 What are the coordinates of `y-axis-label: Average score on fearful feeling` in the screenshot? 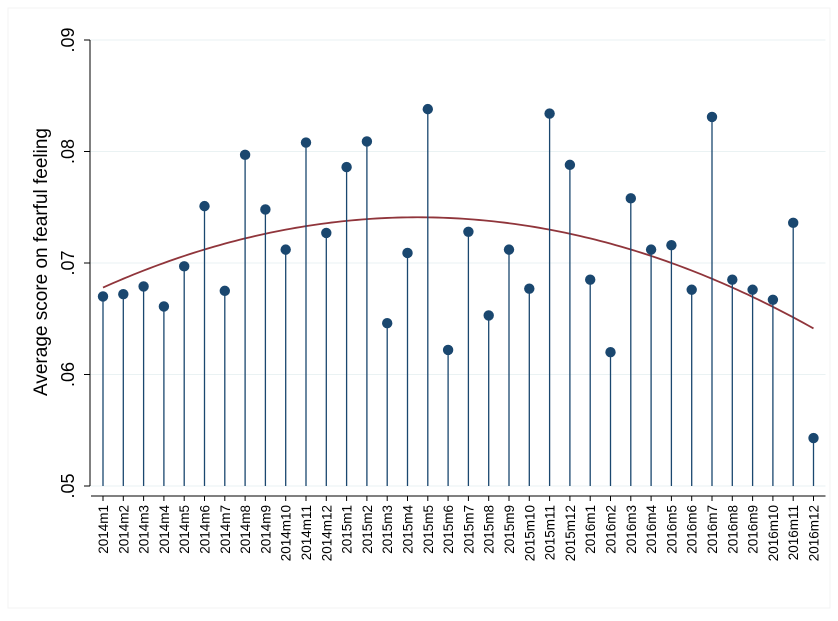 It's located at (41, 262).